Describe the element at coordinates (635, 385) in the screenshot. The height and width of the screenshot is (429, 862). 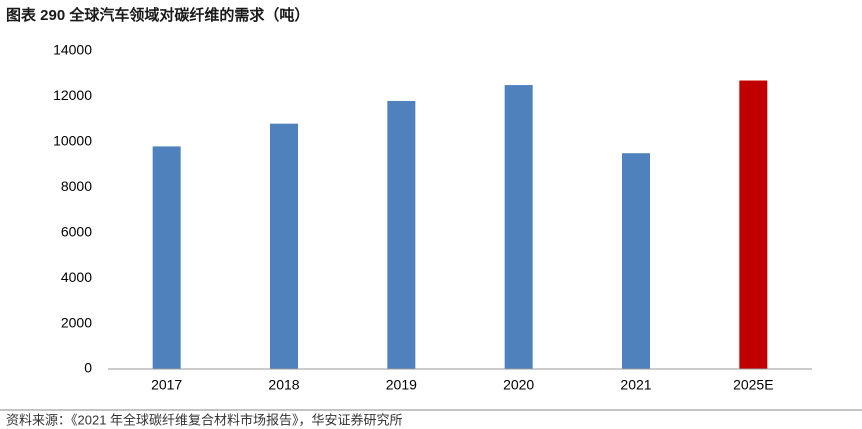
I see `x-tick-label: 2021` at that location.